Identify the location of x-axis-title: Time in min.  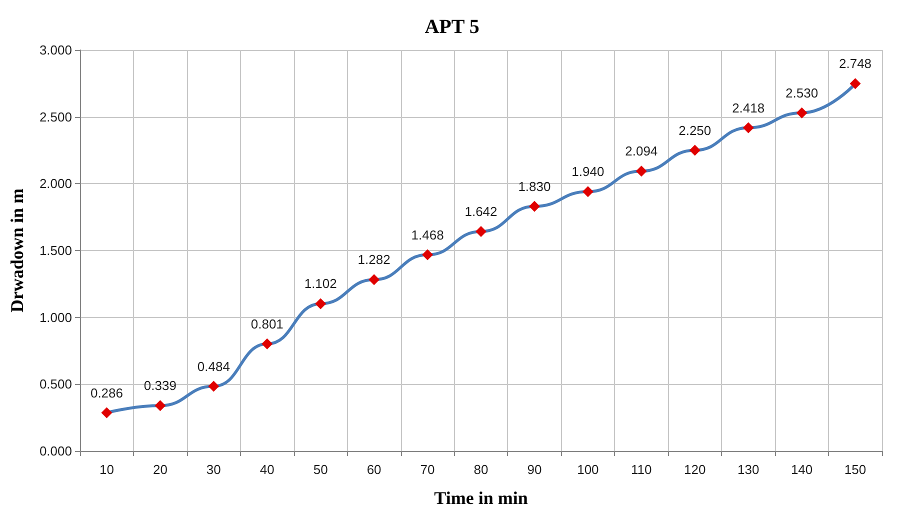
(481, 498).